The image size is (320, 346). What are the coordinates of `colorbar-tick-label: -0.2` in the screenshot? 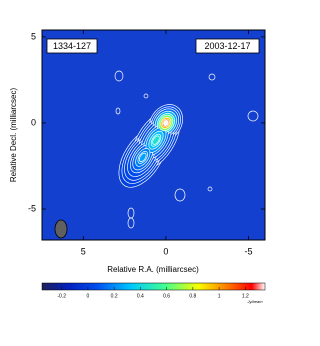 It's located at (61, 296).